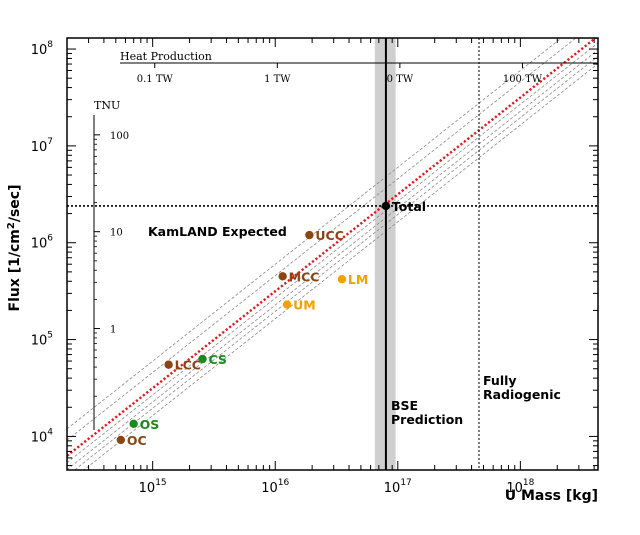 This screenshot has width=640, height=535. Describe the element at coordinates (551, 496) in the screenshot. I see `x-axis-label: U Mass [kg]` at that location.